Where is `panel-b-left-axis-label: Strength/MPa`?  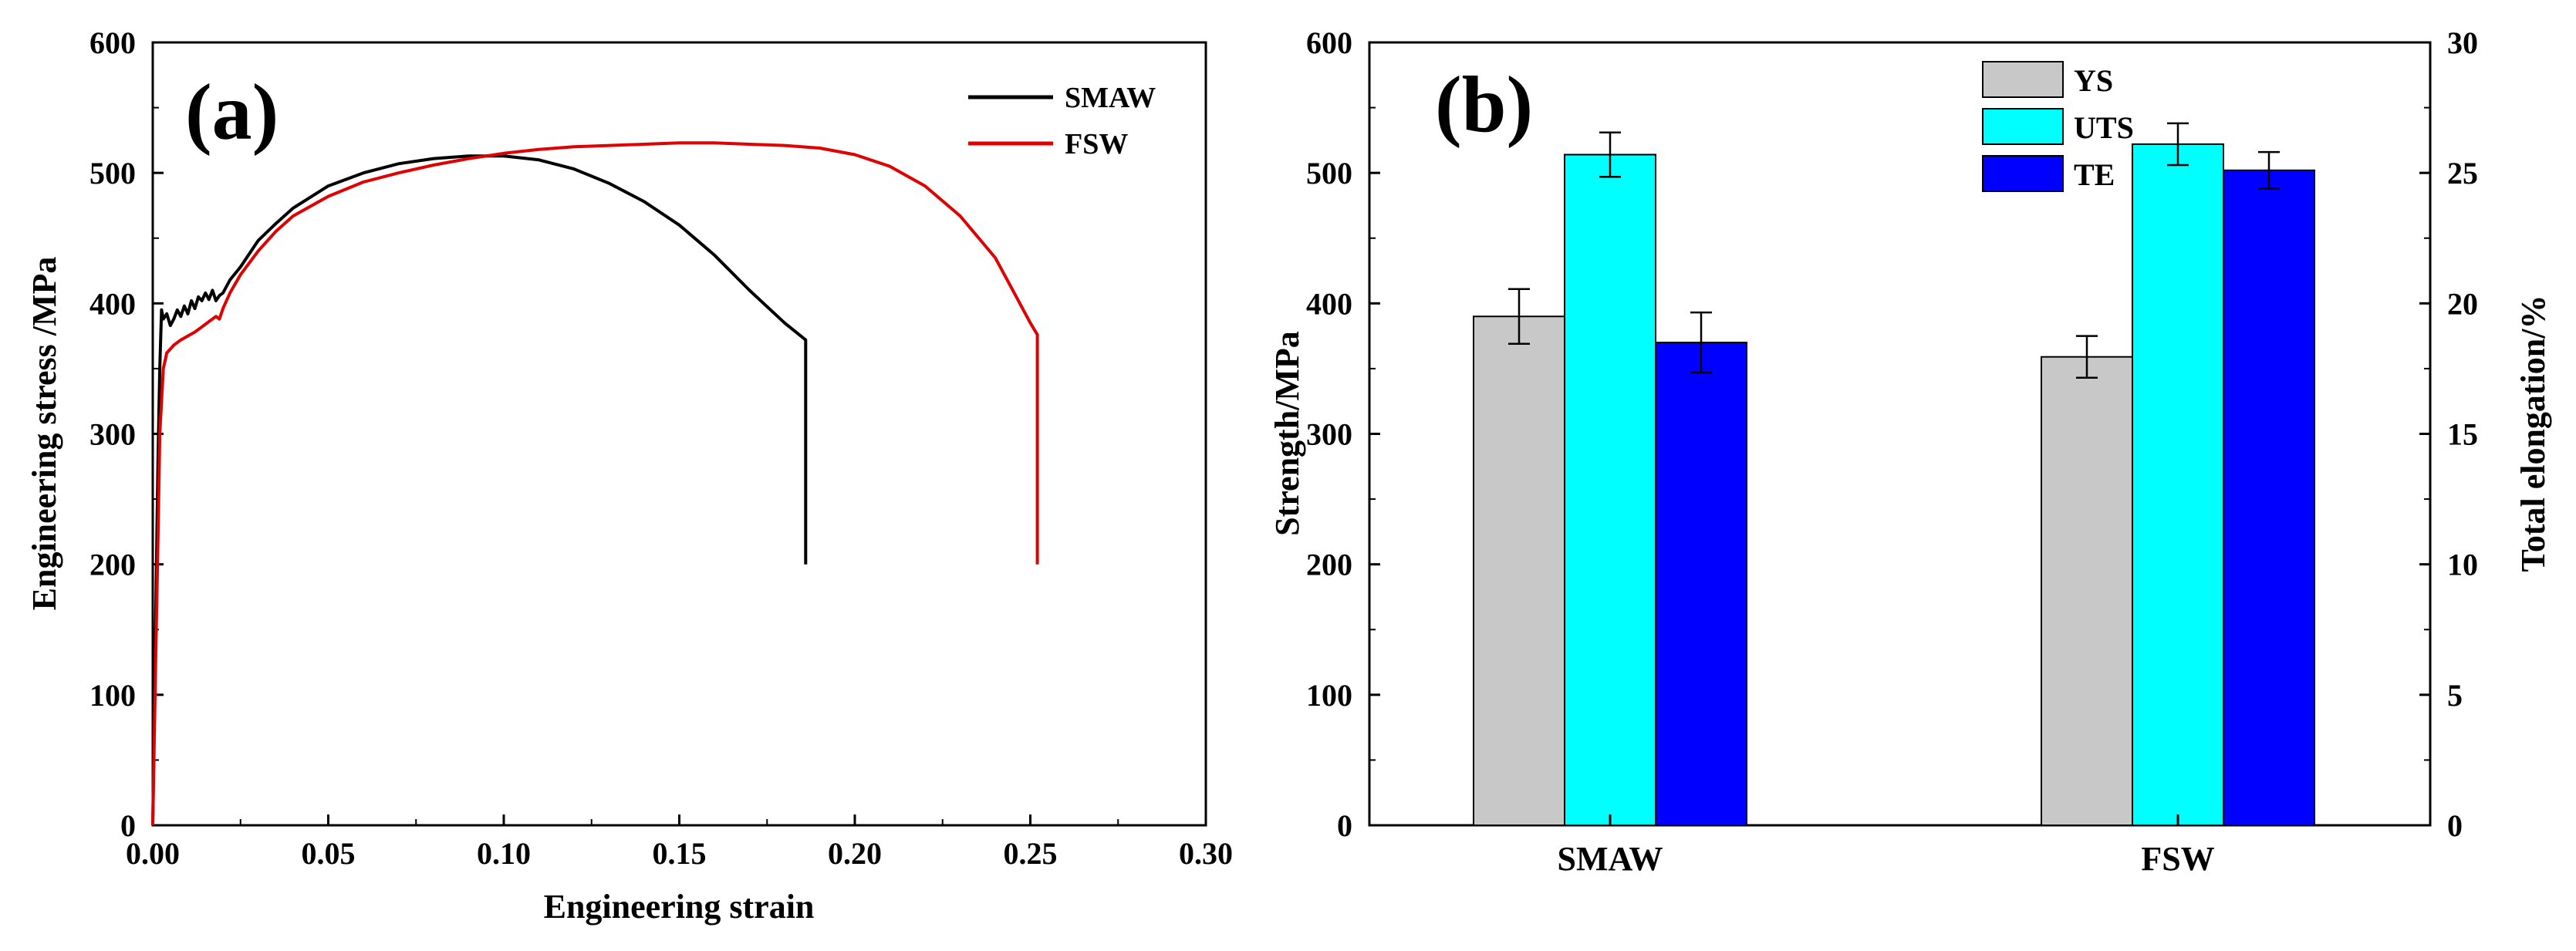 panel-b-left-axis-label: Strength/MPa is located at coordinates (1287, 433).